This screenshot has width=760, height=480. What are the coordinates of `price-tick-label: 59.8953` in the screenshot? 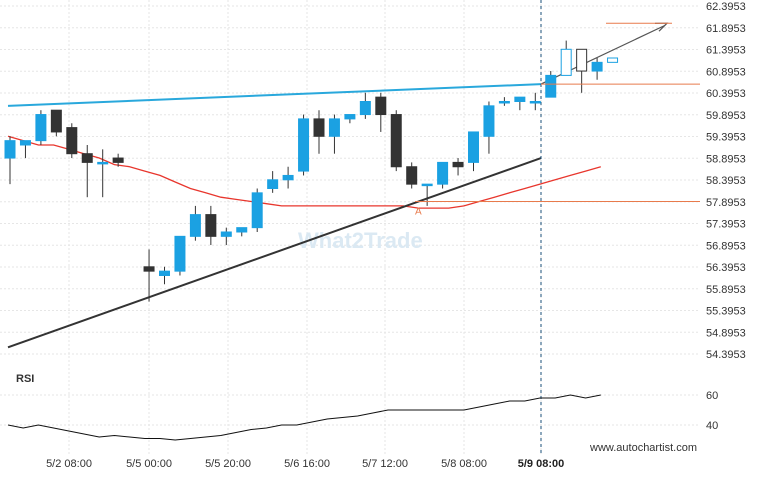 It's located at (726, 116).